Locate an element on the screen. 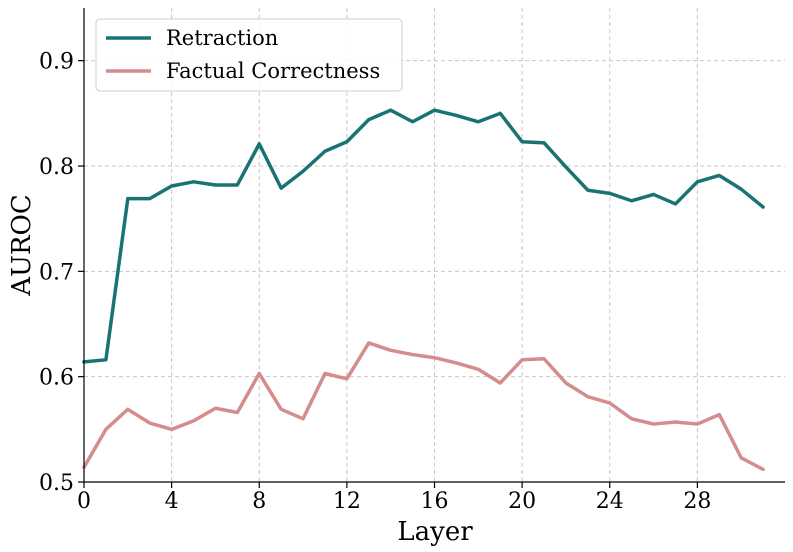  legend: Retraction Factual Correctness is located at coordinates (249, 55).